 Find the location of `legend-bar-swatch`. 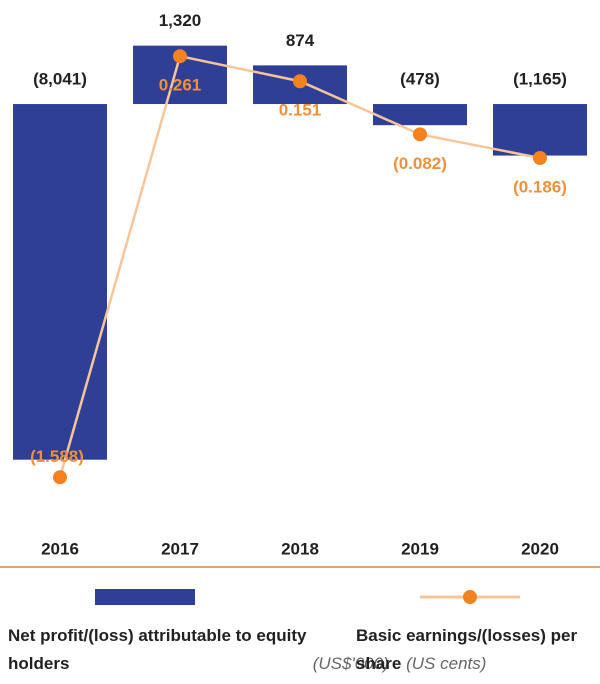

legend-bar-swatch is located at coordinates (145, 597).